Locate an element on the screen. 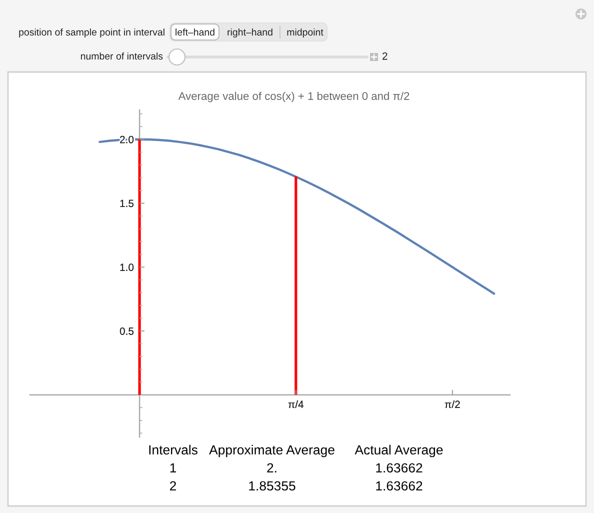 This screenshot has width=594, height=513. text: 1.85355 is located at coordinates (272, 486).